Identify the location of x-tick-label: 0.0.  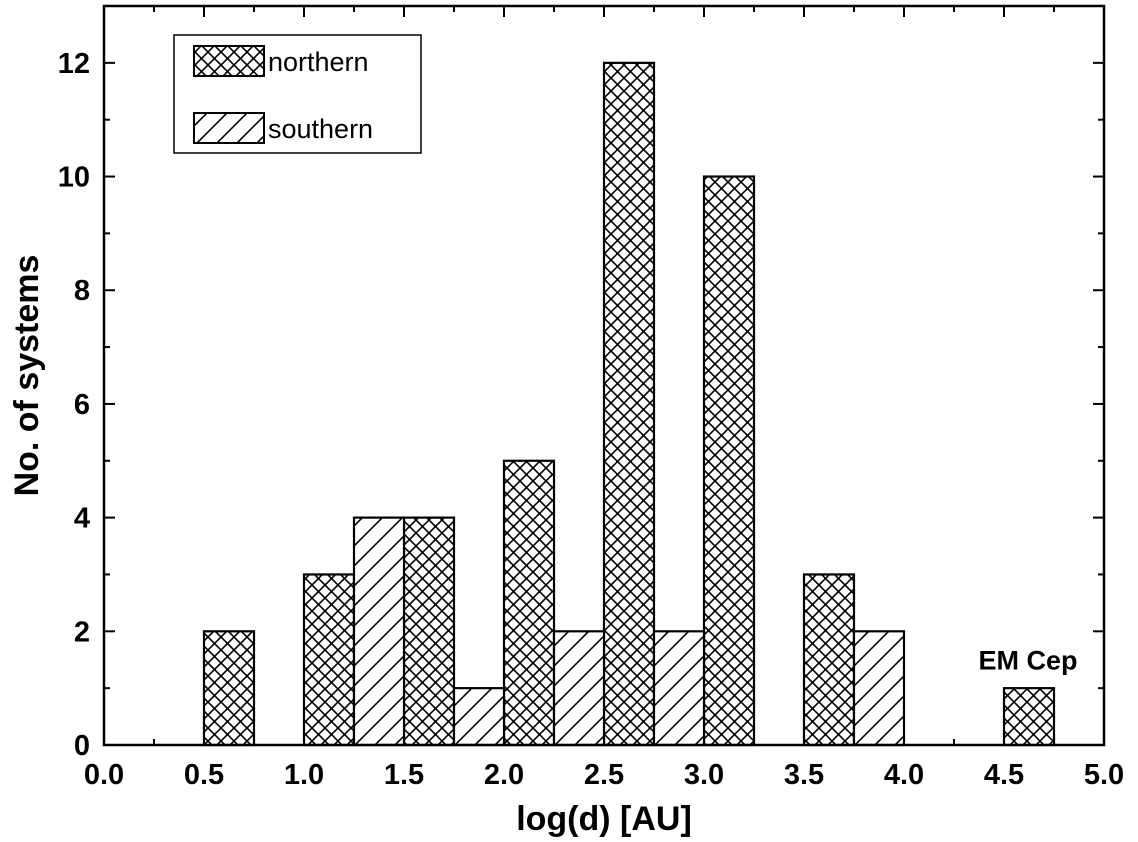
(104, 775).